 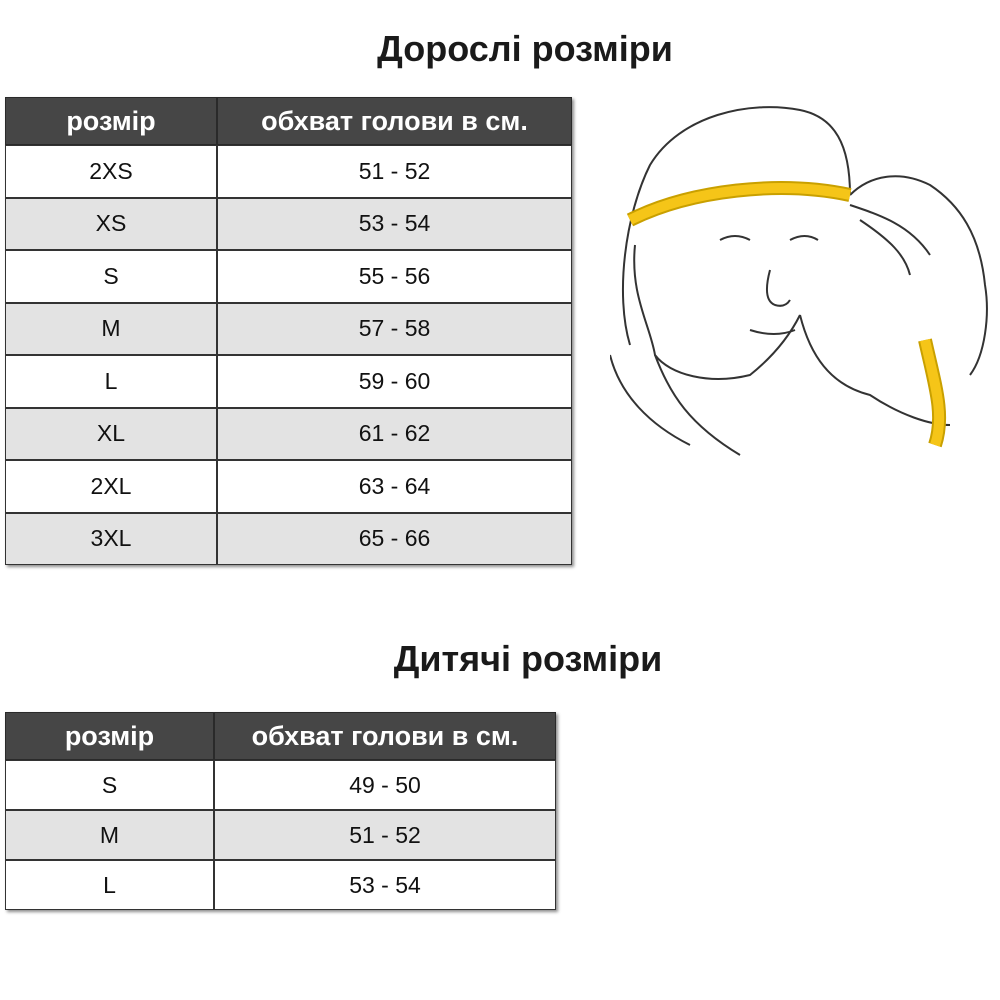 What do you see at coordinates (394, 276) in the screenshot?
I see `circumference-cell: 55 - 56` at bounding box center [394, 276].